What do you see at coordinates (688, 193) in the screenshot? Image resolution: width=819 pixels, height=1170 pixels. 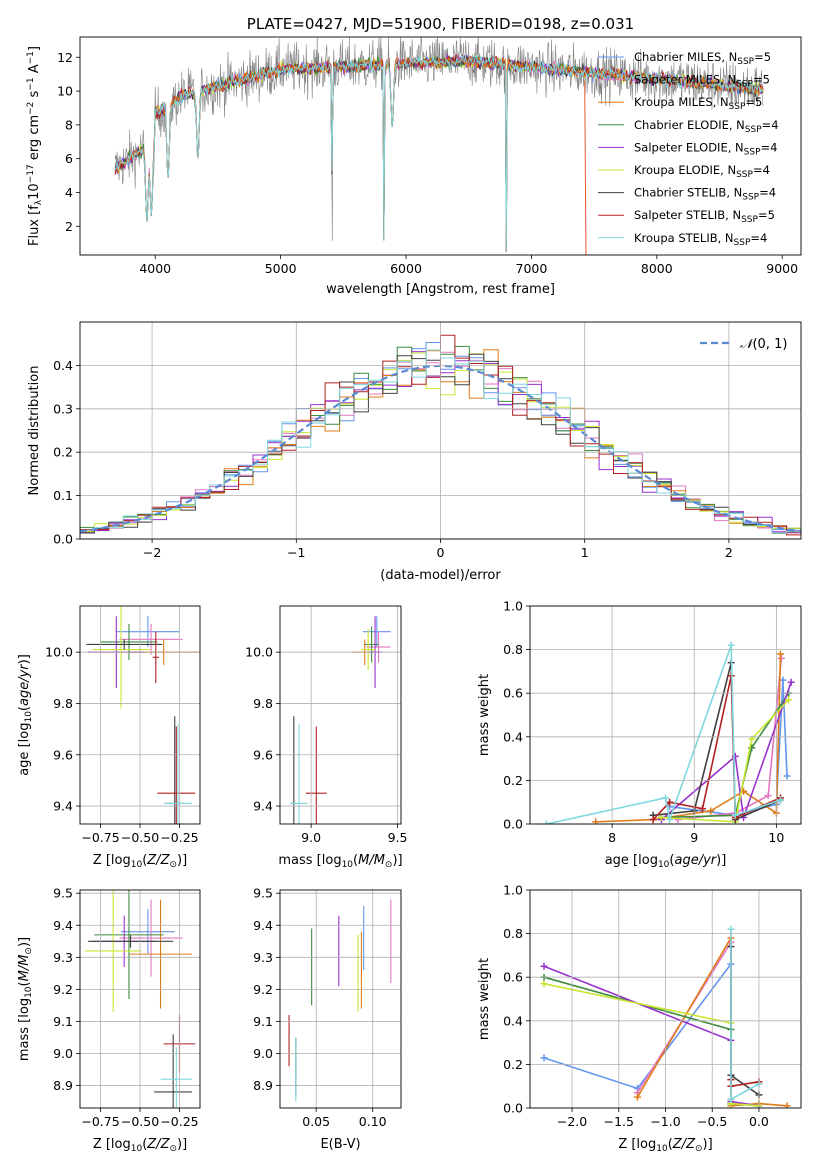 I see `label-part: Chabrier STELIB, N` at bounding box center [688, 193].